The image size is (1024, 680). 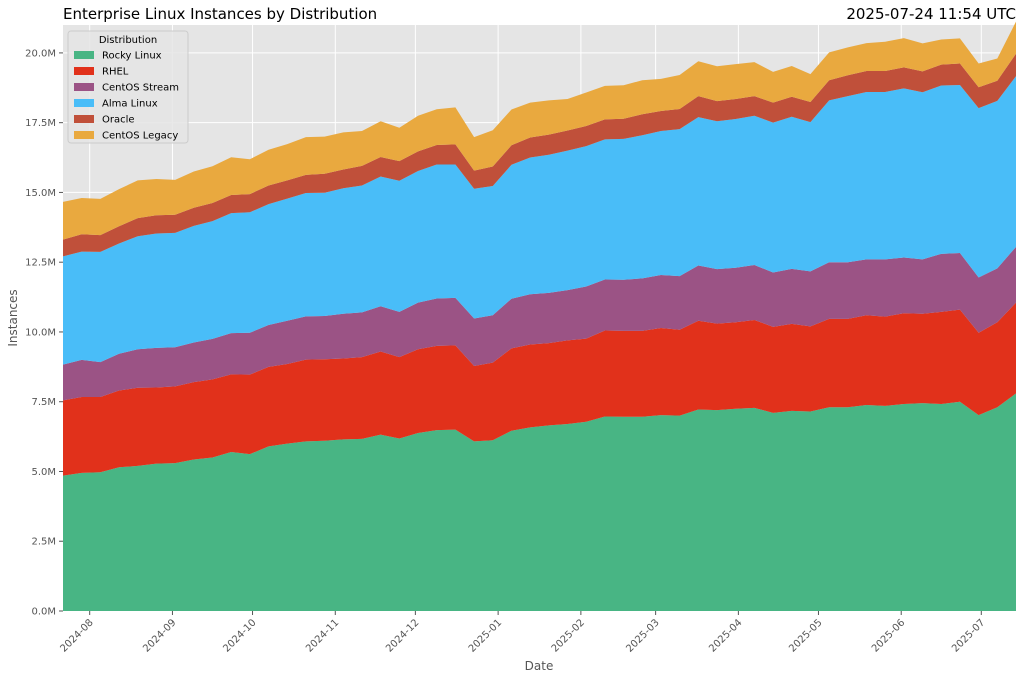 I want to click on y-axis-label: Instances, so click(x=13, y=317).